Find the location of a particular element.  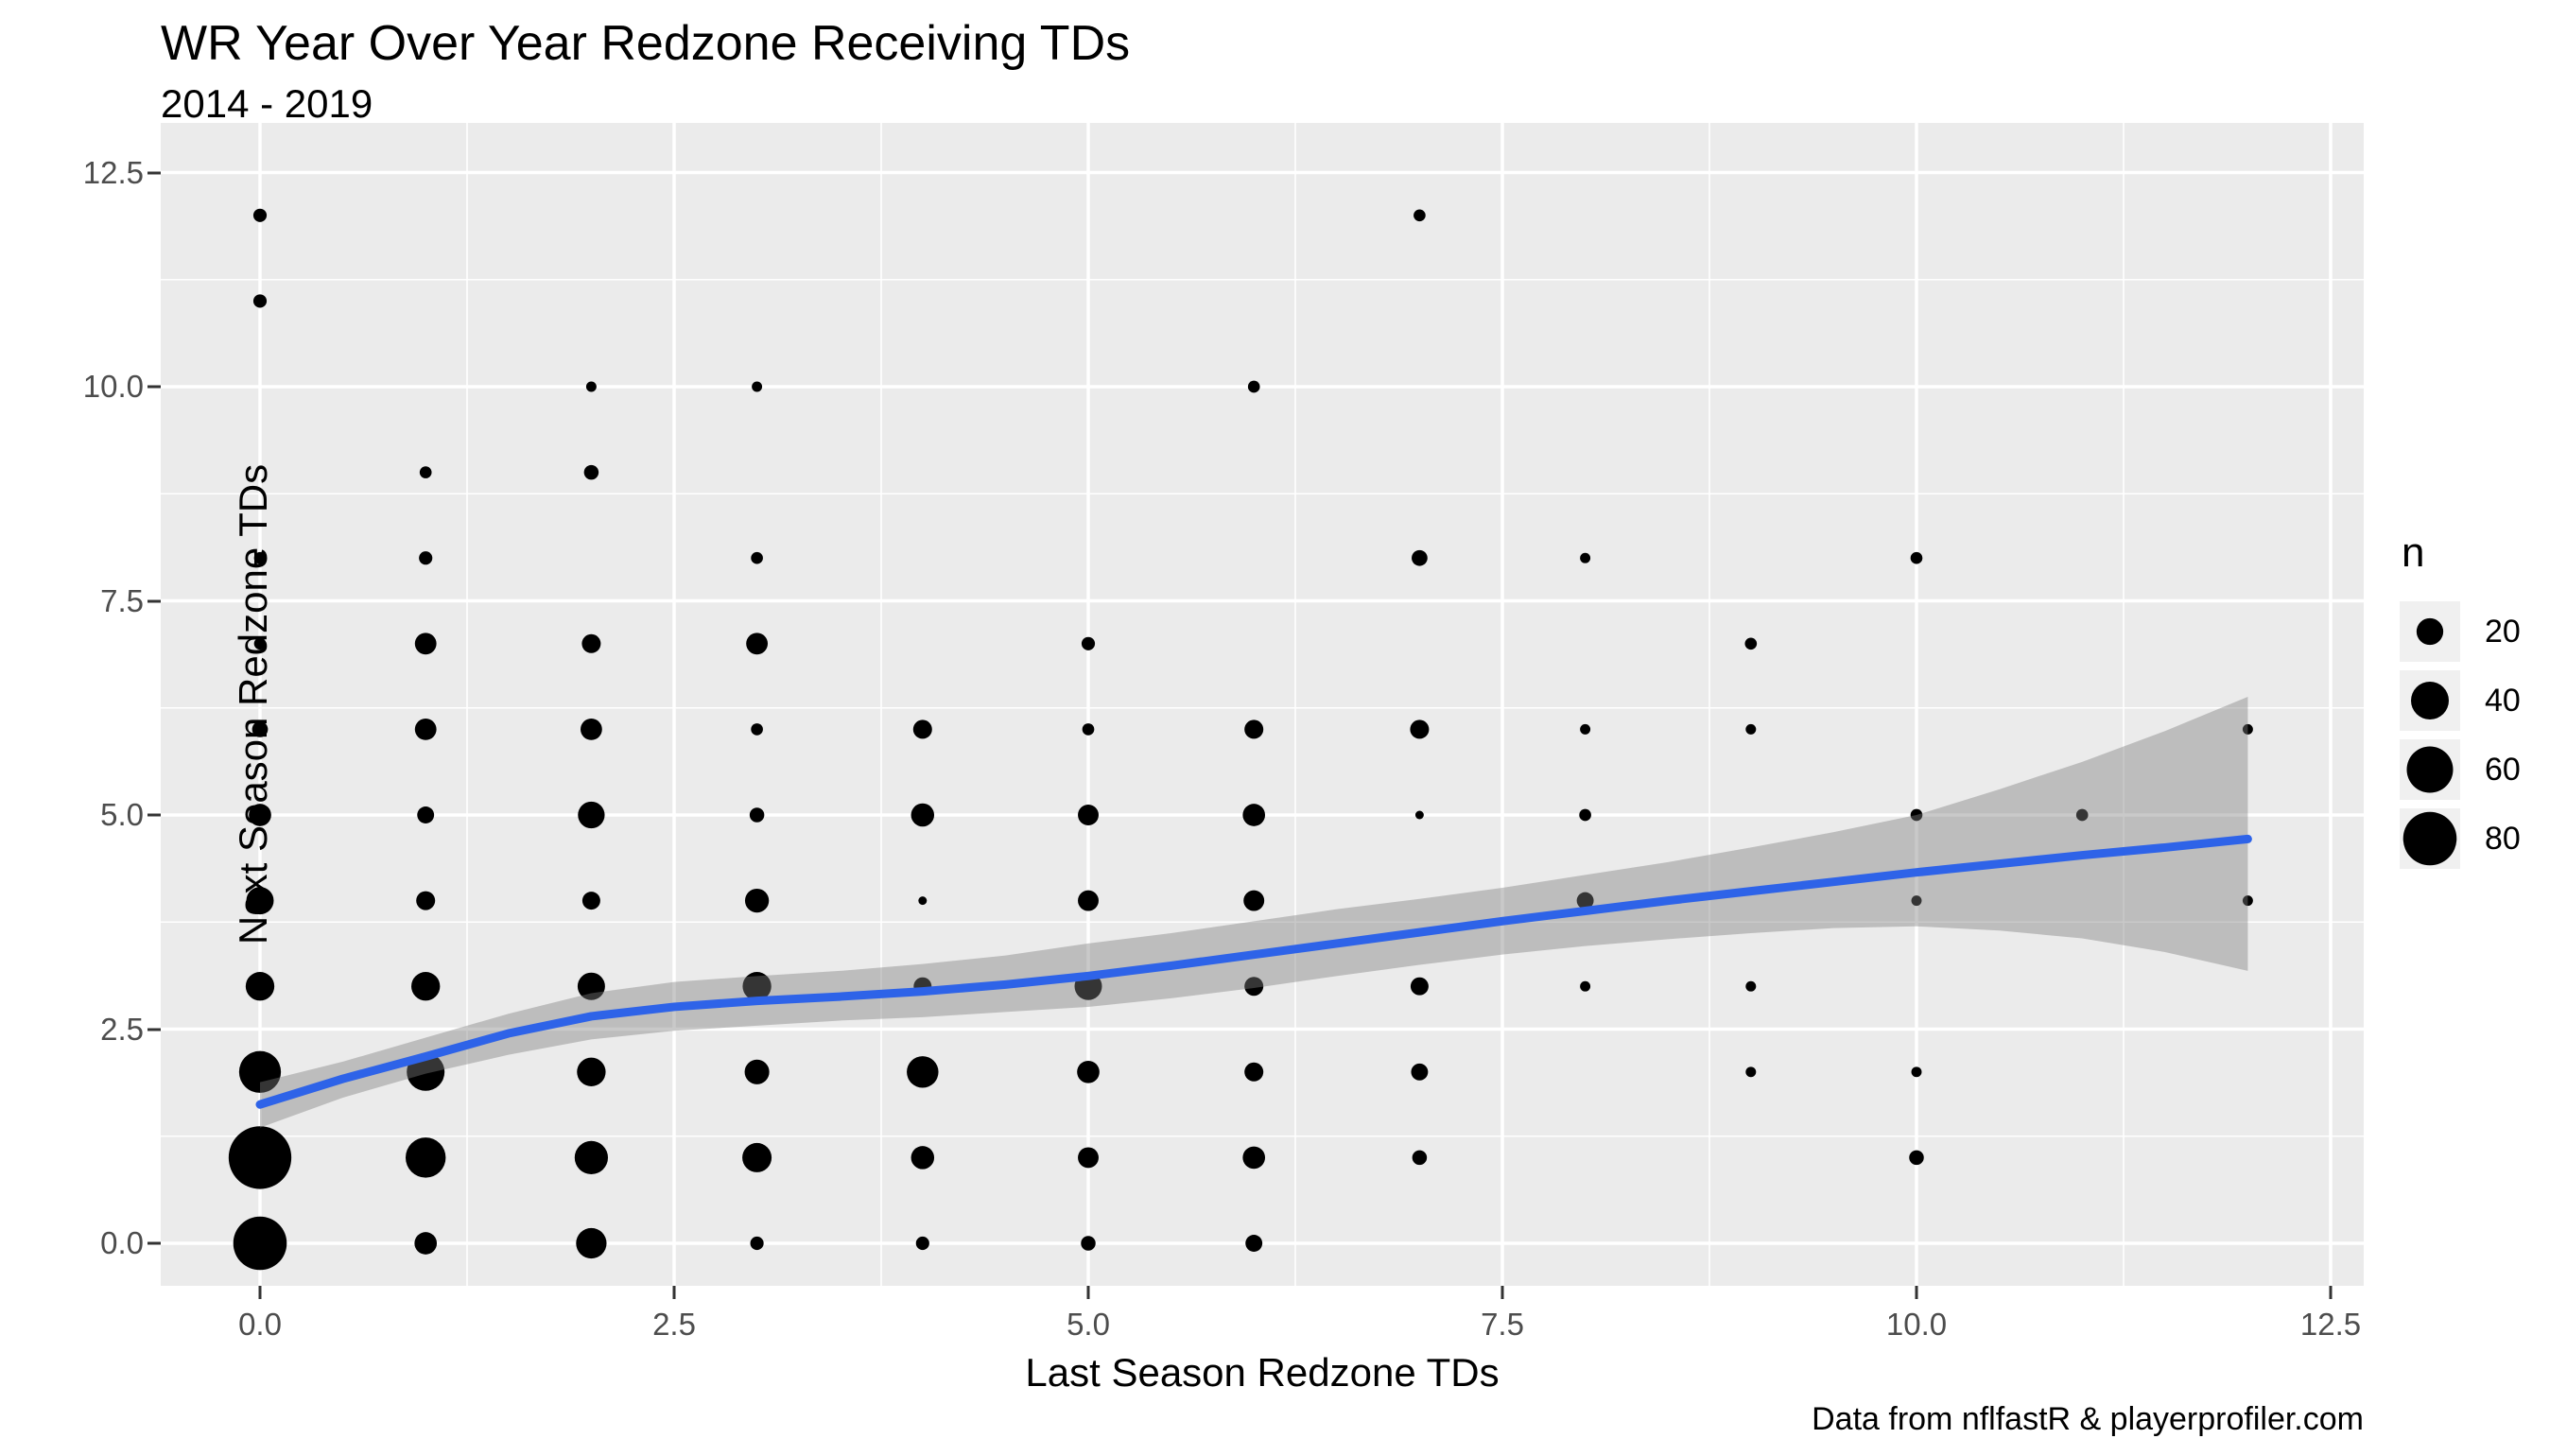

legend-label: 40 is located at coordinates (2503, 700).